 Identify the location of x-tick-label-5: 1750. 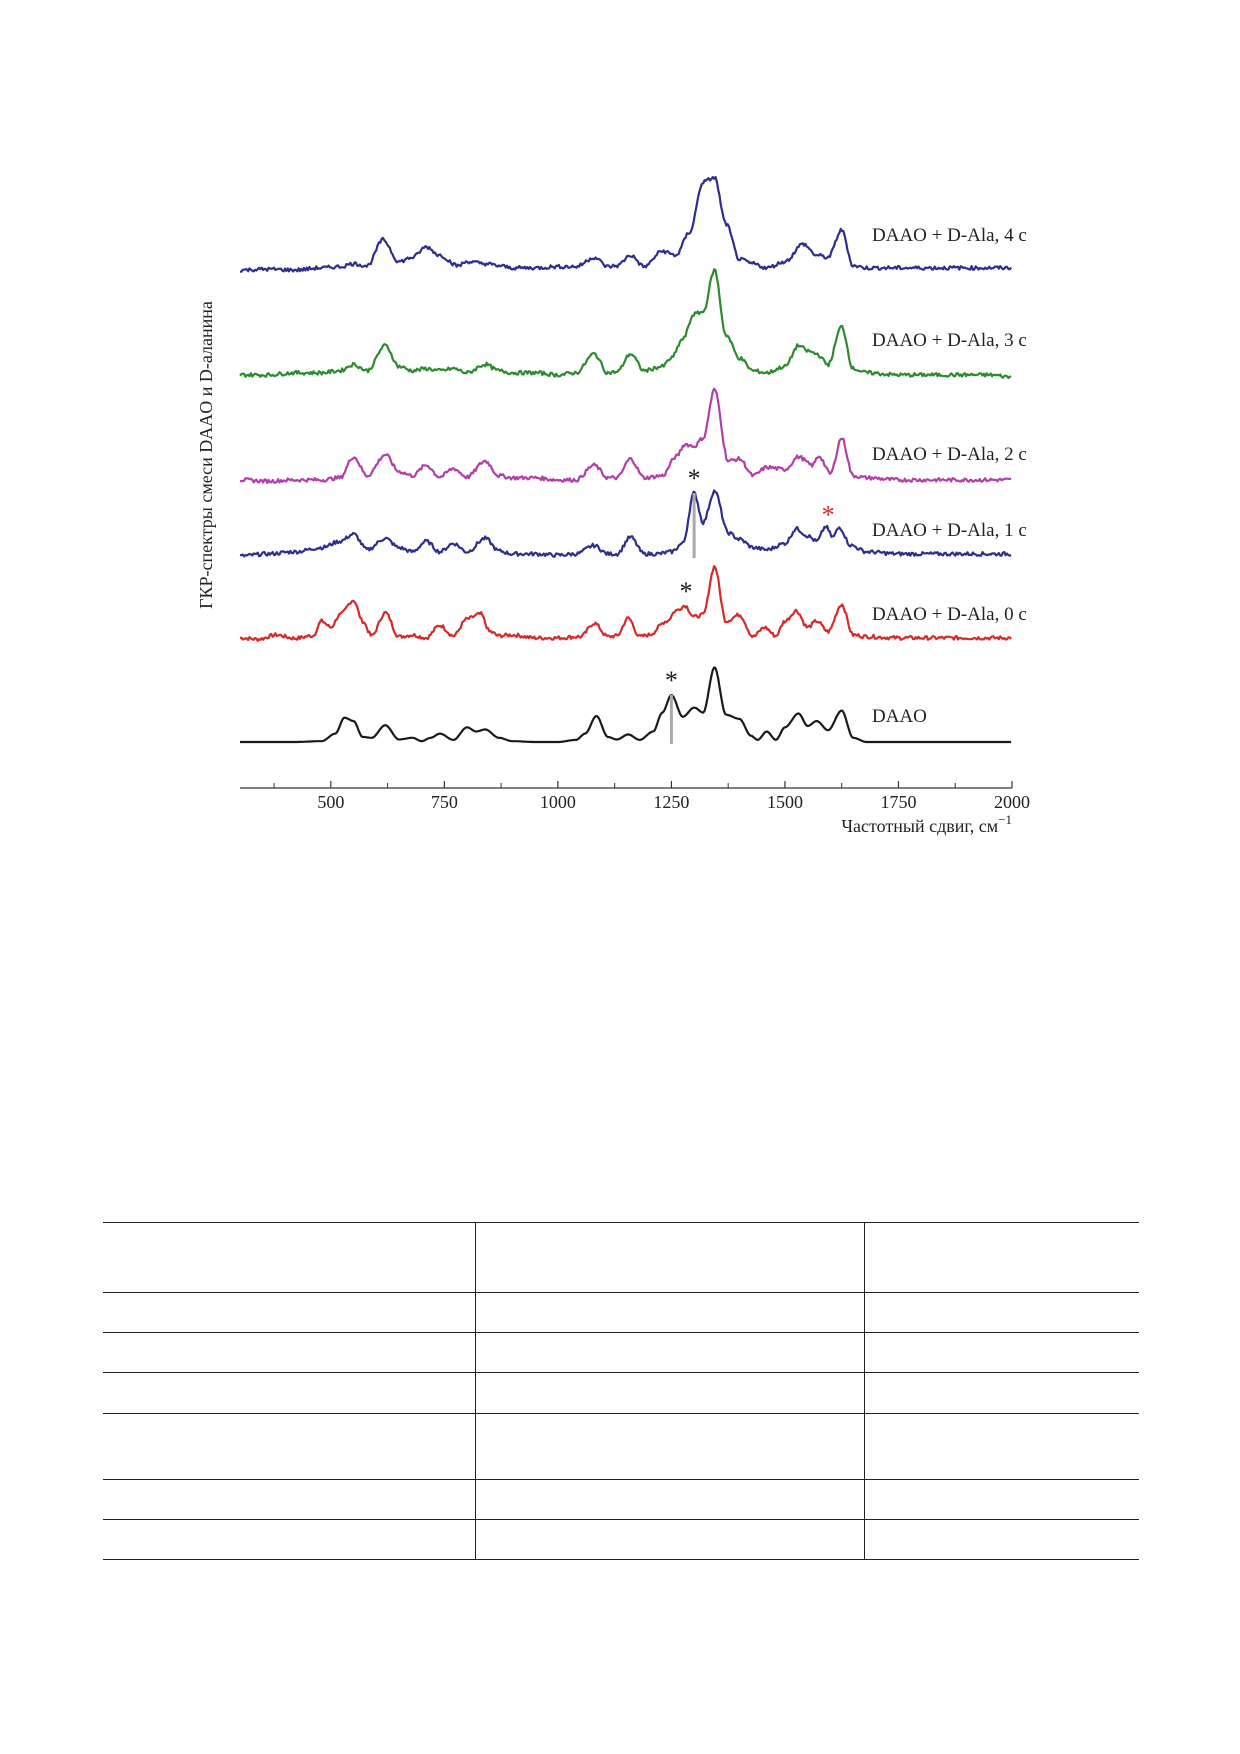
(898, 802).